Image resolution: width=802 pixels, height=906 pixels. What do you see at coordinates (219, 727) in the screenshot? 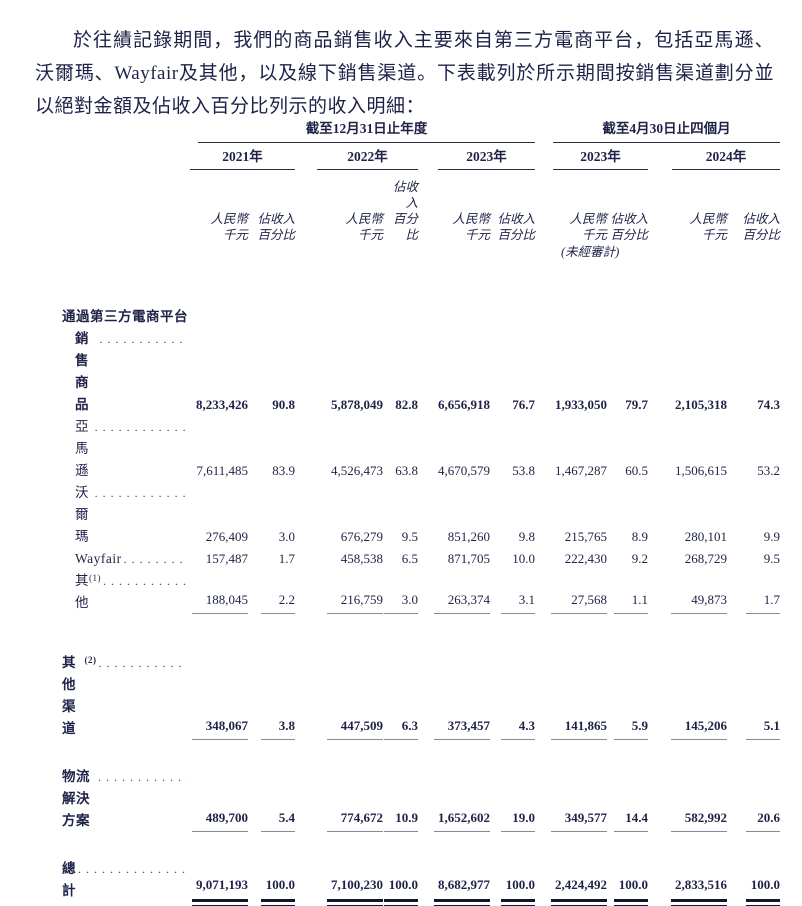
I see `cell-rmb-thousand: 348,067` at bounding box center [219, 727].